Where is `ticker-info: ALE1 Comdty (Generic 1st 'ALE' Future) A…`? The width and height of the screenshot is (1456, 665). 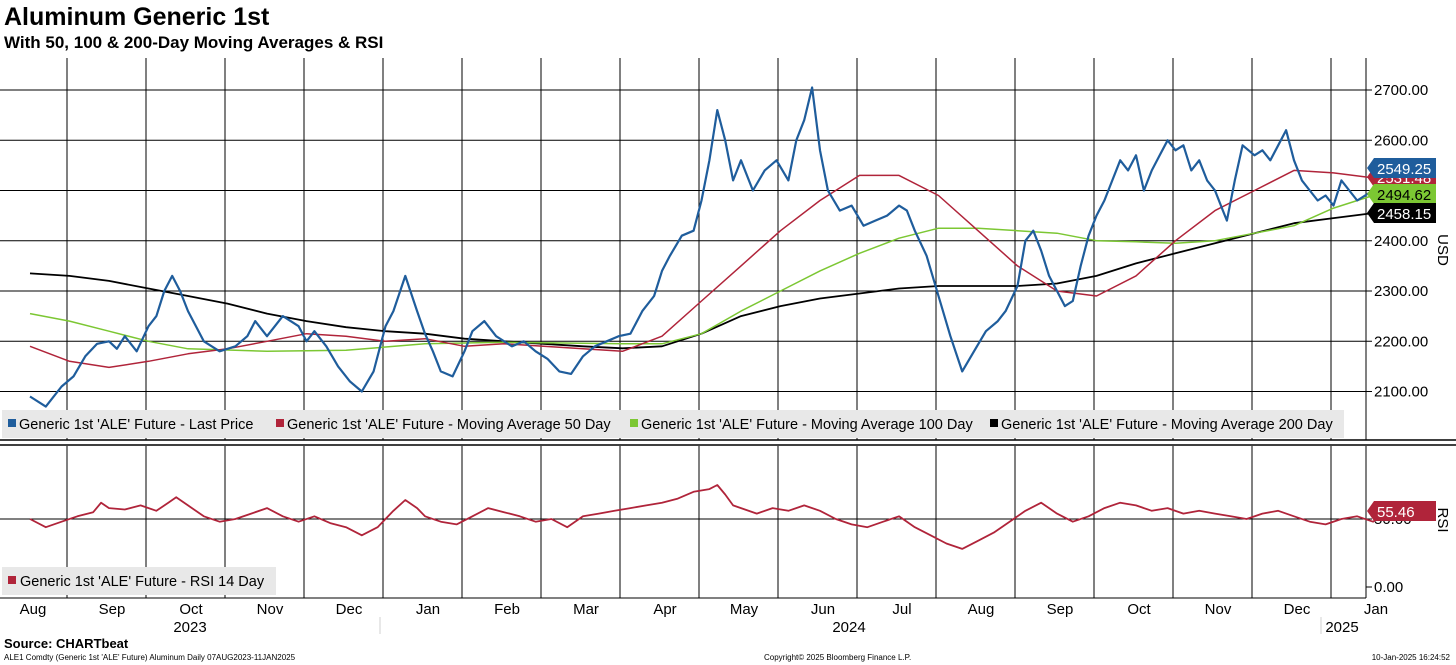 ticker-info: ALE1 Comdty (Generic 1st 'ALE' Future) A… is located at coordinates (150, 657).